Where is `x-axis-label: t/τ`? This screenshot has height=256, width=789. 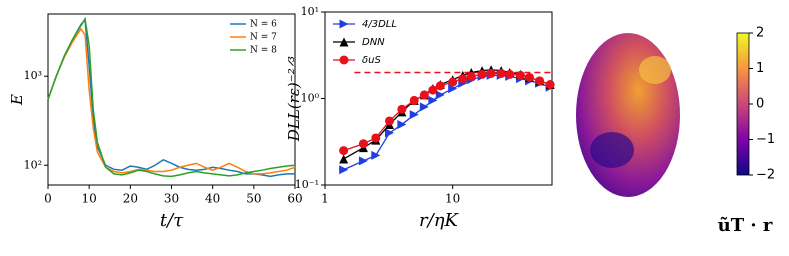 x-axis-label: t/τ is located at coordinates (172, 220).